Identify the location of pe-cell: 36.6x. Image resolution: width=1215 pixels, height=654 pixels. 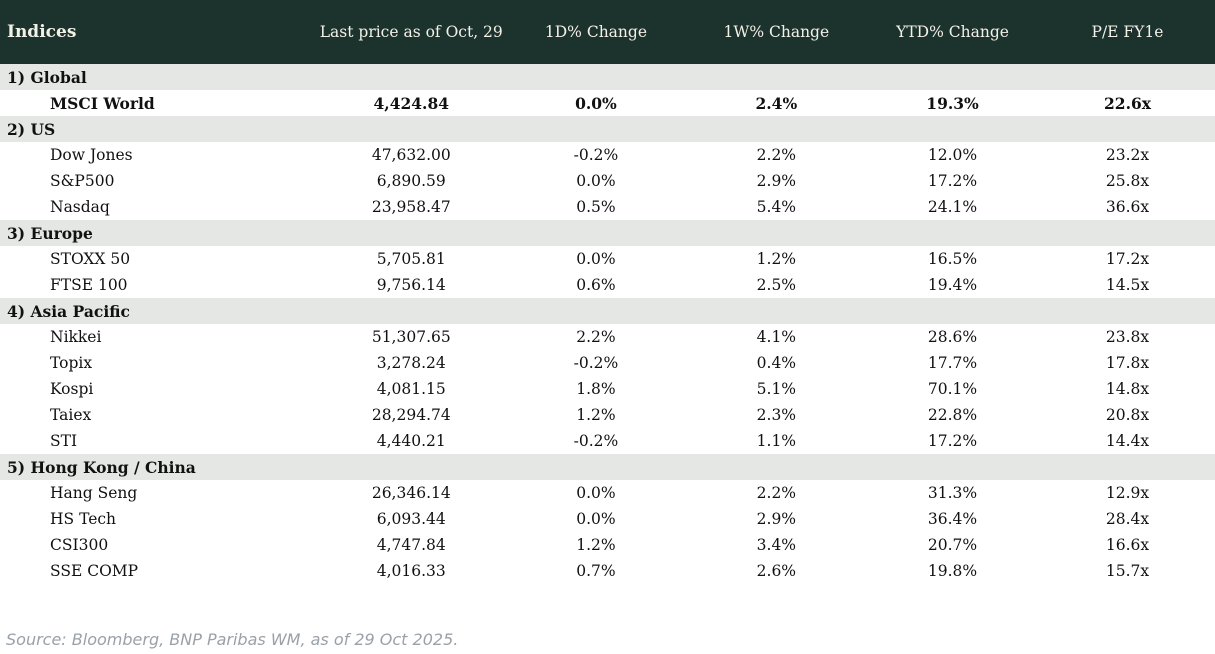
(1127, 207).